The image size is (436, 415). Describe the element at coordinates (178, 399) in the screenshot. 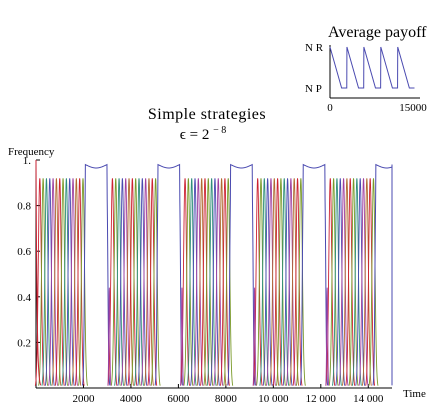

I see `x-tick-label: 6000` at that location.